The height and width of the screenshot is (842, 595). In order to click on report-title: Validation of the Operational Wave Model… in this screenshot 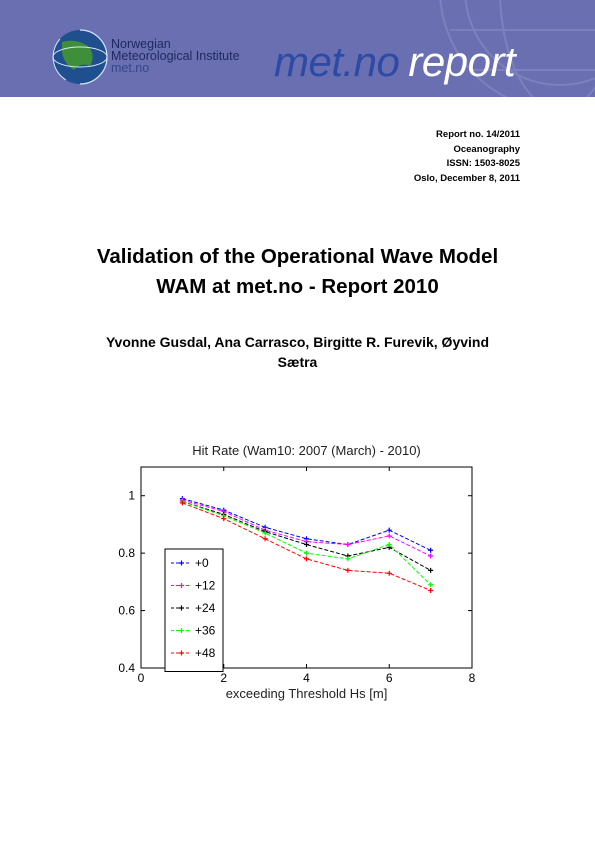, I will do `click(297, 272)`.